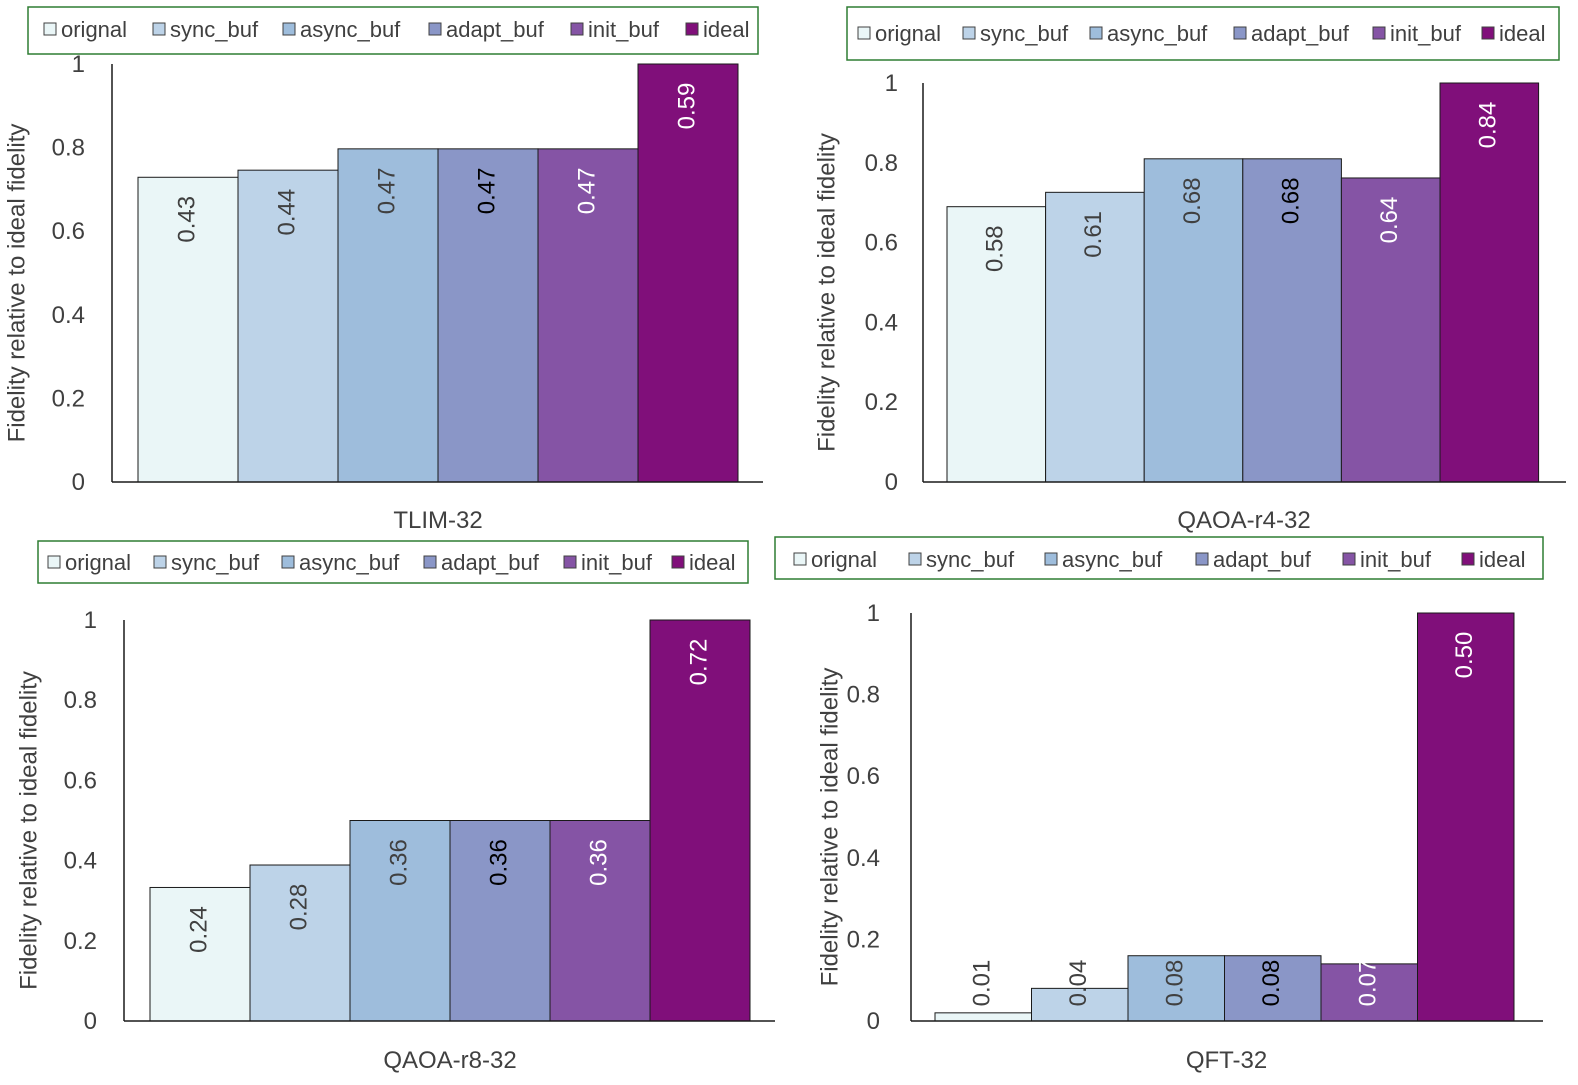  What do you see at coordinates (386, 190) in the screenshot?
I see `data-label-async_buf: 0.47` at bounding box center [386, 190].